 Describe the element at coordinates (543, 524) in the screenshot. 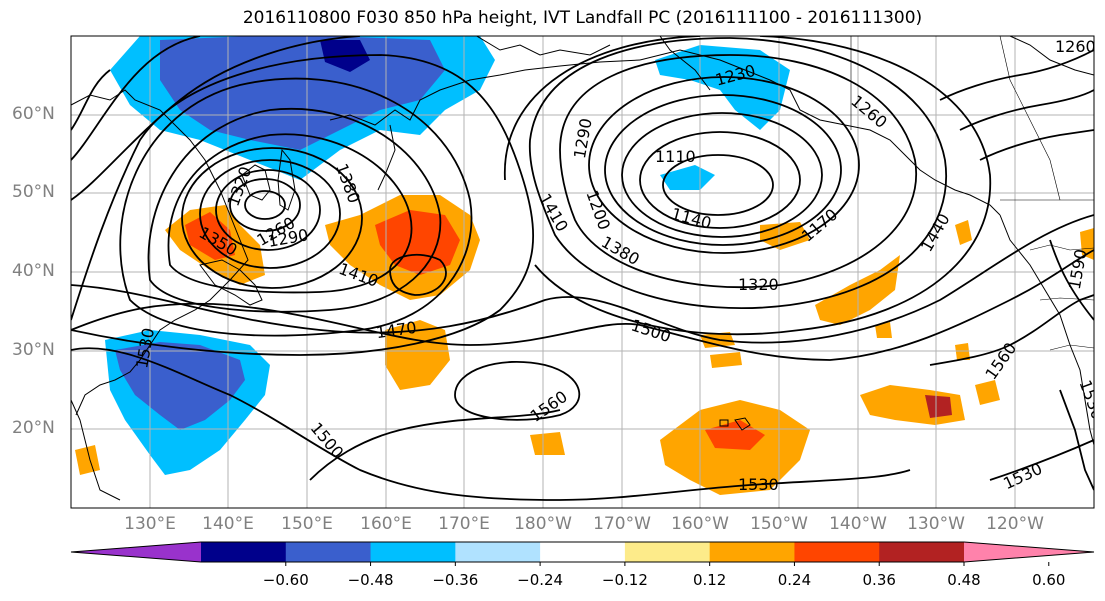

I see `lon-label-180w: 180°W` at that location.